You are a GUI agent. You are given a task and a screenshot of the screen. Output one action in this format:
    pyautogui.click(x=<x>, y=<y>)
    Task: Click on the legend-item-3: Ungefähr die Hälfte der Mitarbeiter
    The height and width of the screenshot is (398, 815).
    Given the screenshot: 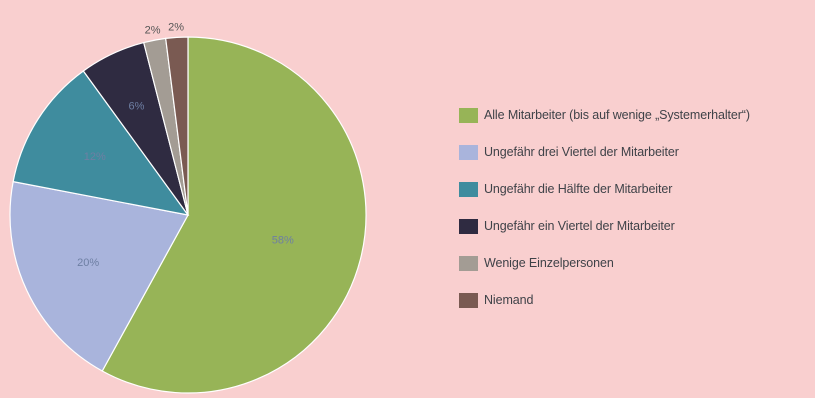 What is the action you would take?
    pyautogui.click(x=637, y=189)
    